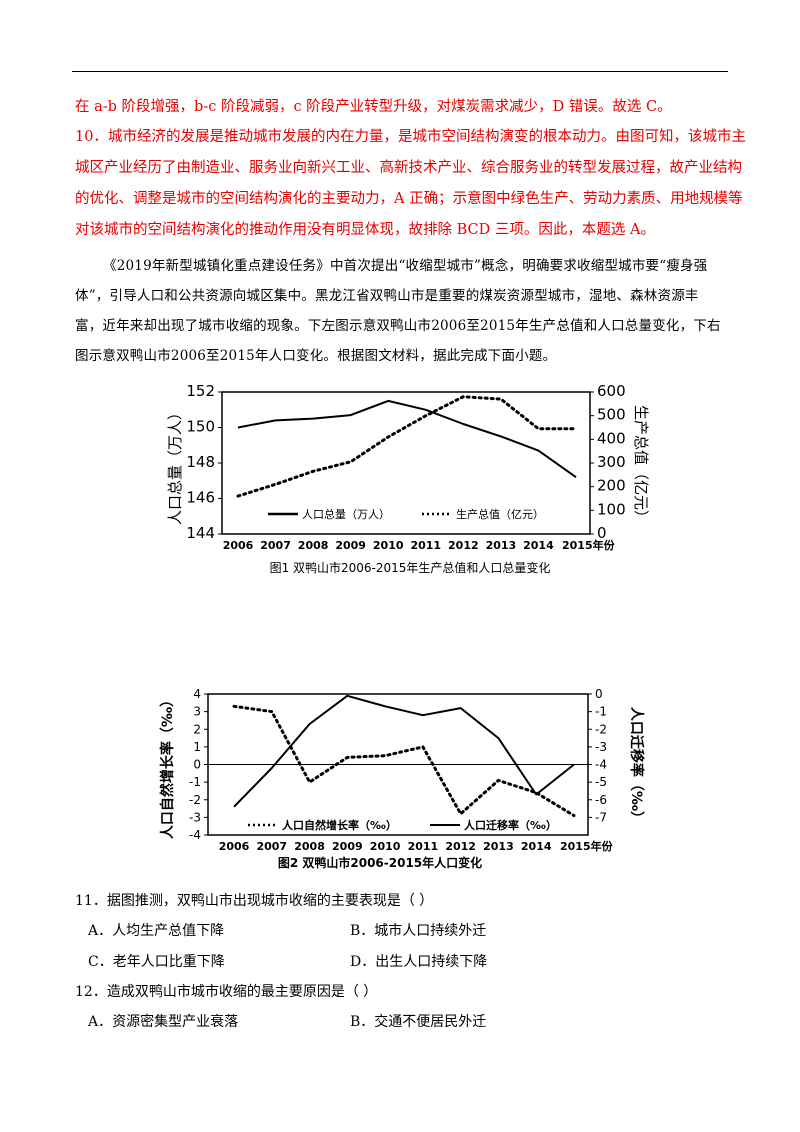 This screenshot has height=1132, width=800. I want to click on y-right-tick-label: -5, so click(601, 782).